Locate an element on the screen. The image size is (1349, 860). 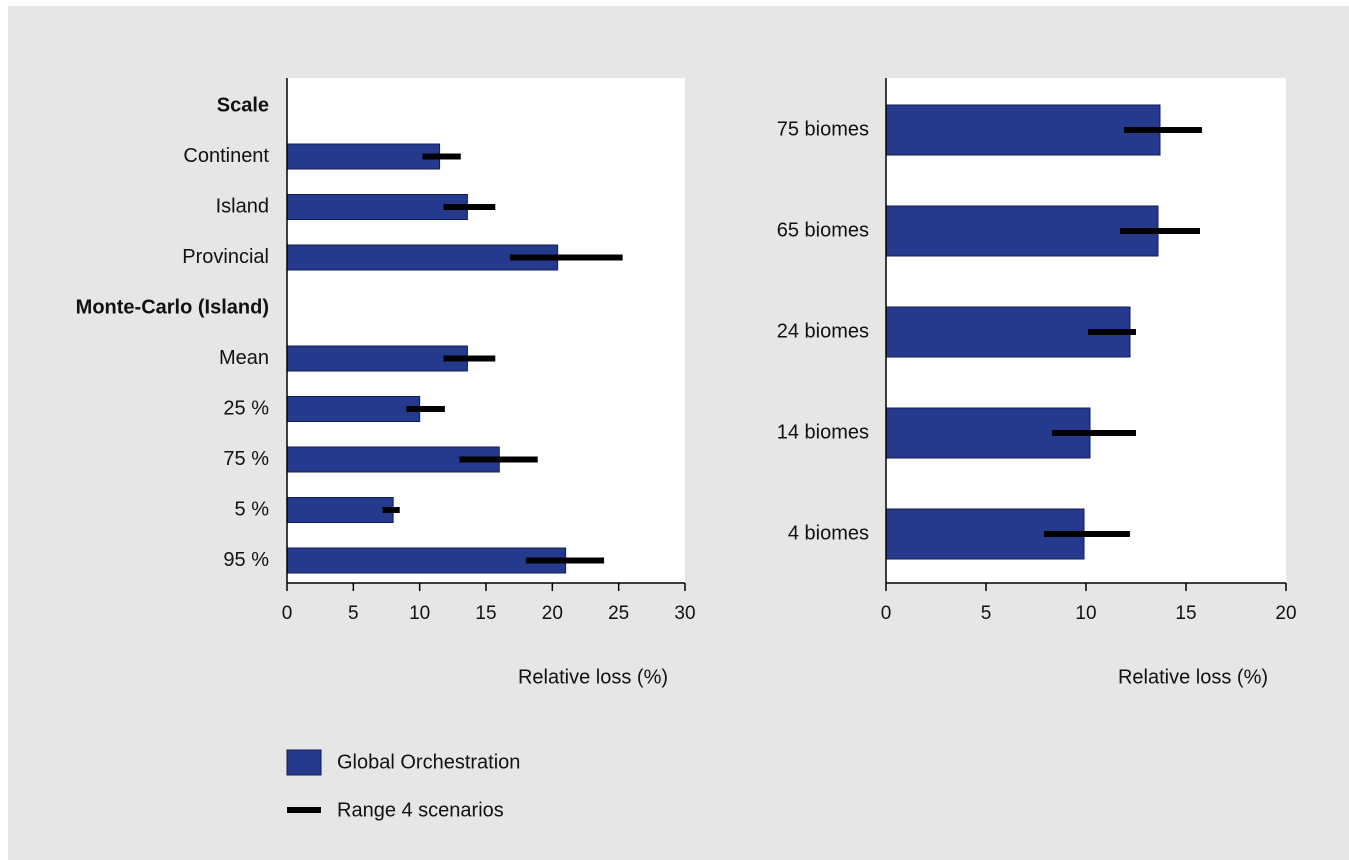
legend-label-range: Range 4 scenarios is located at coordinates (420, 810).